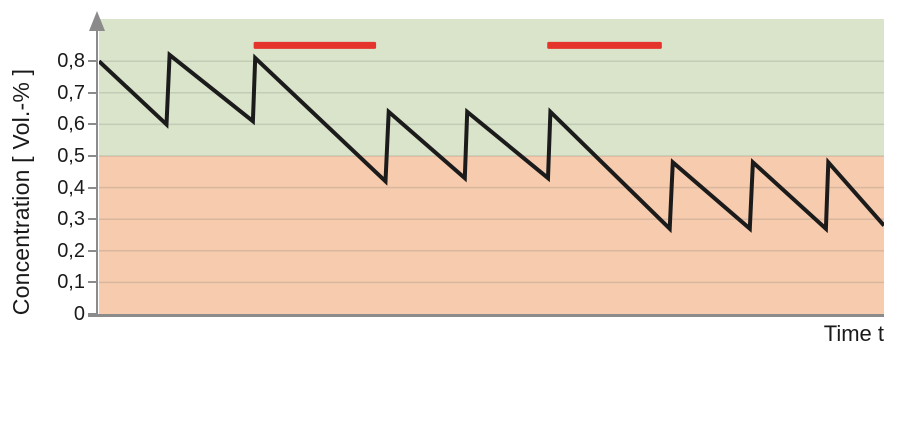  What do you see at coordinates (21, 192) in the screenshot?
I see `y-axis-title: Concentration [ Vol.-% ]` at bounding box center [21, 192].